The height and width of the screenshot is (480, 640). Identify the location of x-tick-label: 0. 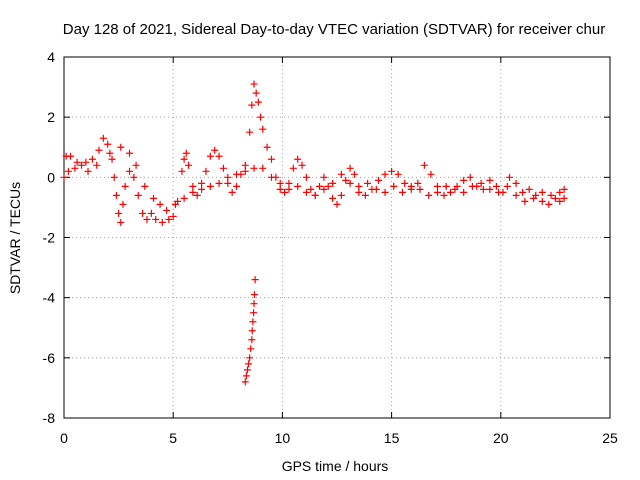
(64, 438).